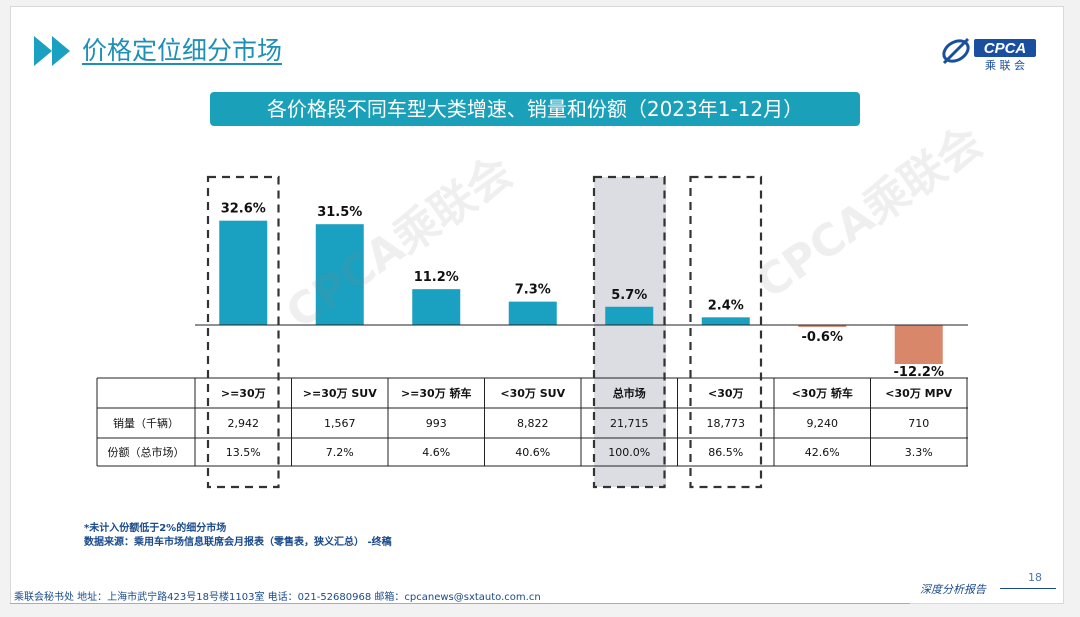 Image resolution: width=1080 pixels, height=617 pixels. Describe the element at coordinates (726, 305) in the screenshot. I see `data-label: 2.4%` at that location.